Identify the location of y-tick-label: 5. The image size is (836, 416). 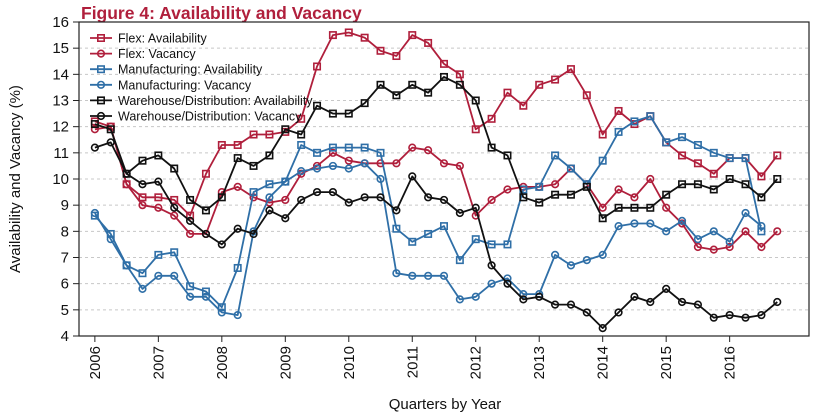
(65, 310).